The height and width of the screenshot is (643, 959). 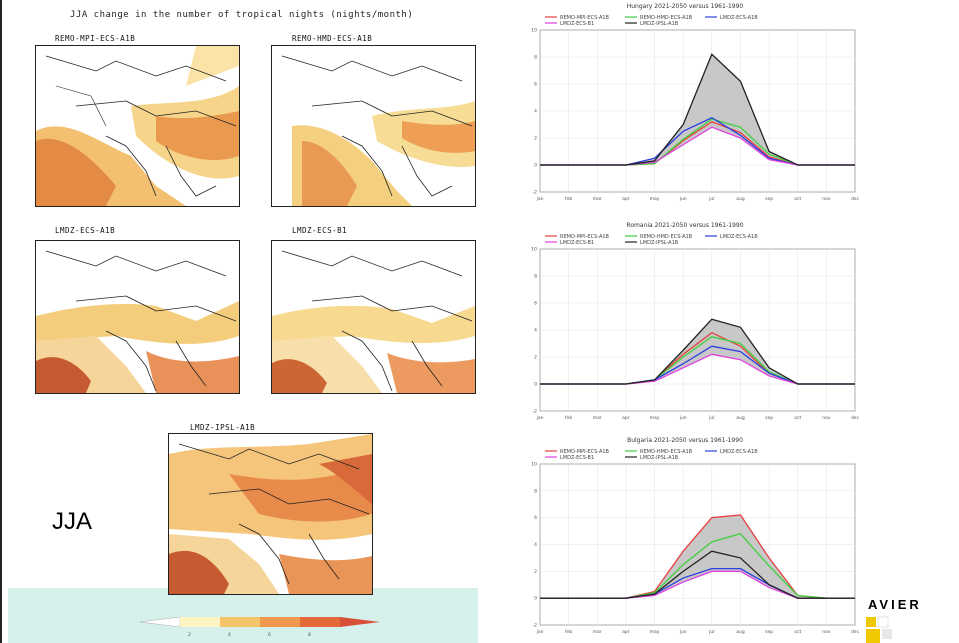 I want to click on map-label-1: REMO-MPI-ECS-A1B, so click(x=95, y=38).